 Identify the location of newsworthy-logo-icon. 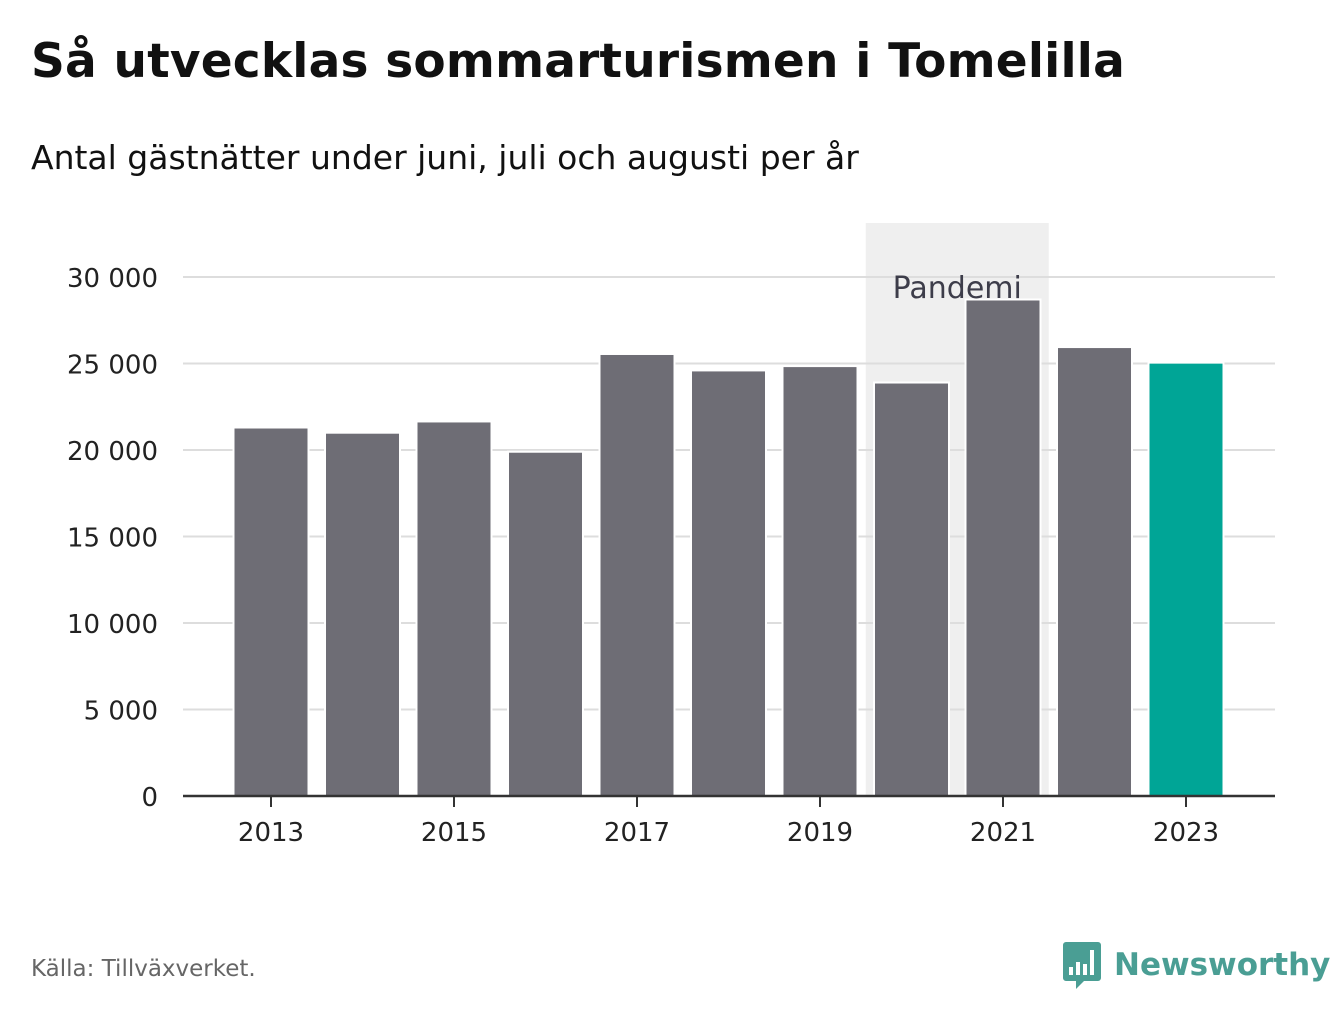
(1082, 965).